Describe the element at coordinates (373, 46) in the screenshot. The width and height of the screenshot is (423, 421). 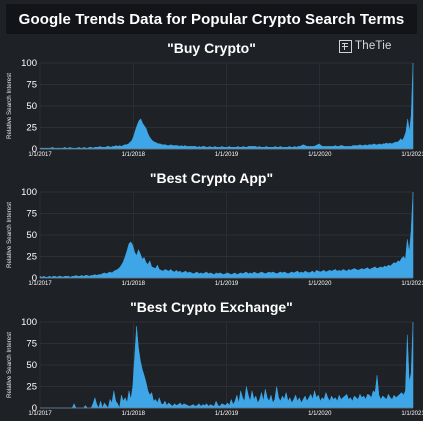
I see `brand-name: TheTie` at that location.